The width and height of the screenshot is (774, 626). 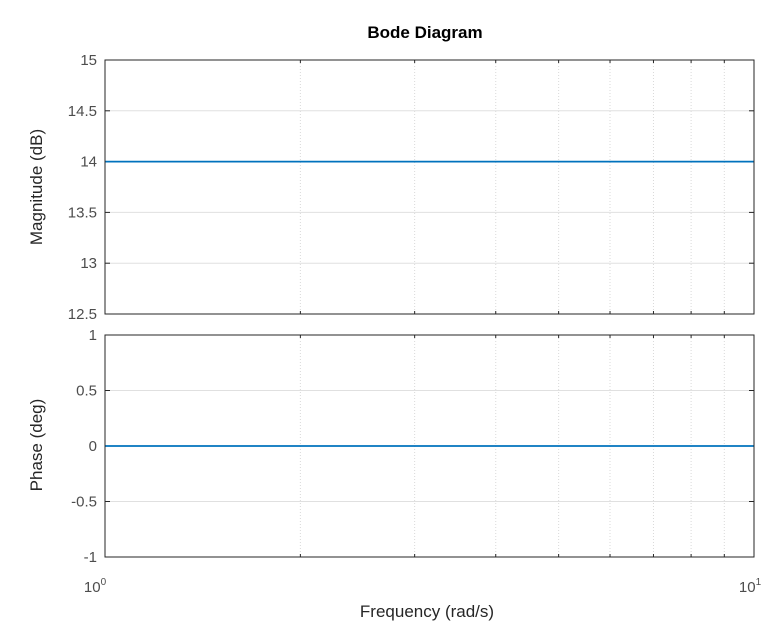 What do you see at coordinates (36, 445) in the screenshot?
I see `phase-axis-label: Phase (deg)` at bounding box center [36, 445].